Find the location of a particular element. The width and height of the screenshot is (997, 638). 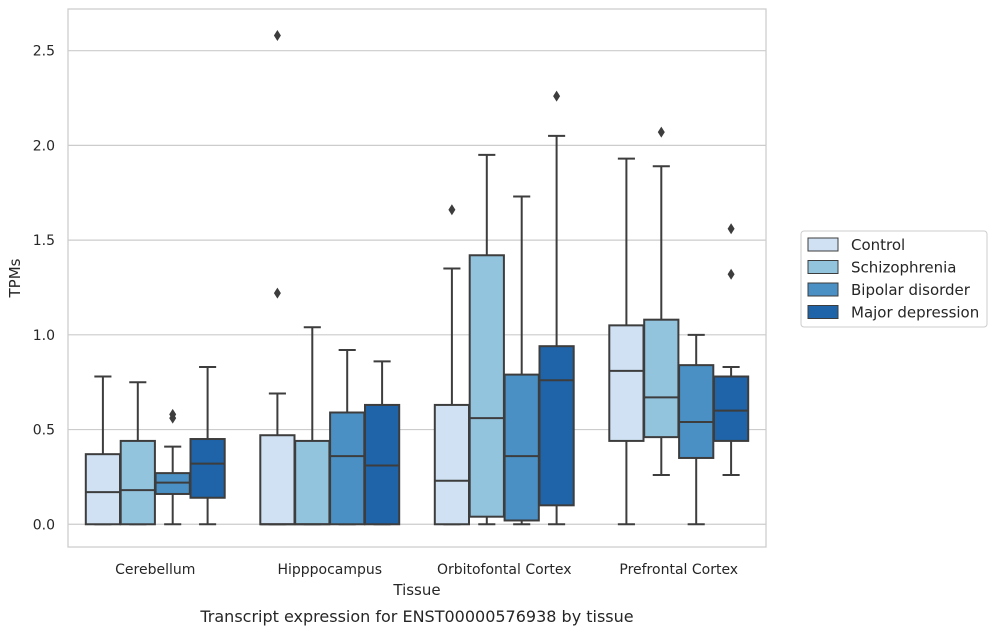

legend-label: Major depression is located at coordinates (915, 313).